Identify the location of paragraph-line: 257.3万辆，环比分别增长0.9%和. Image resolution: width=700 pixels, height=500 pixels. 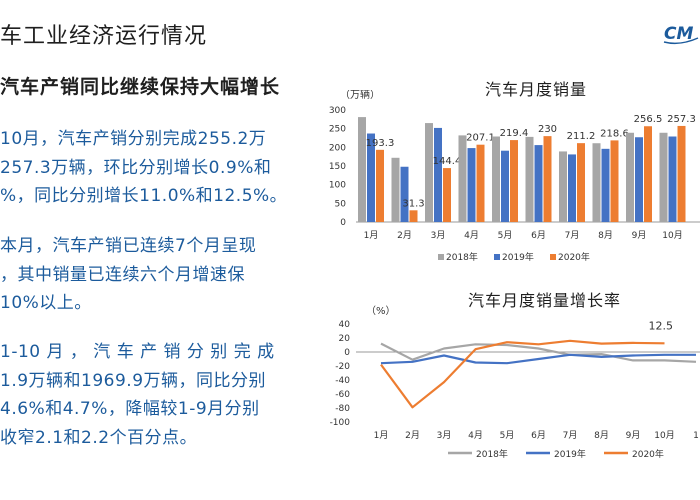
(136, 167).